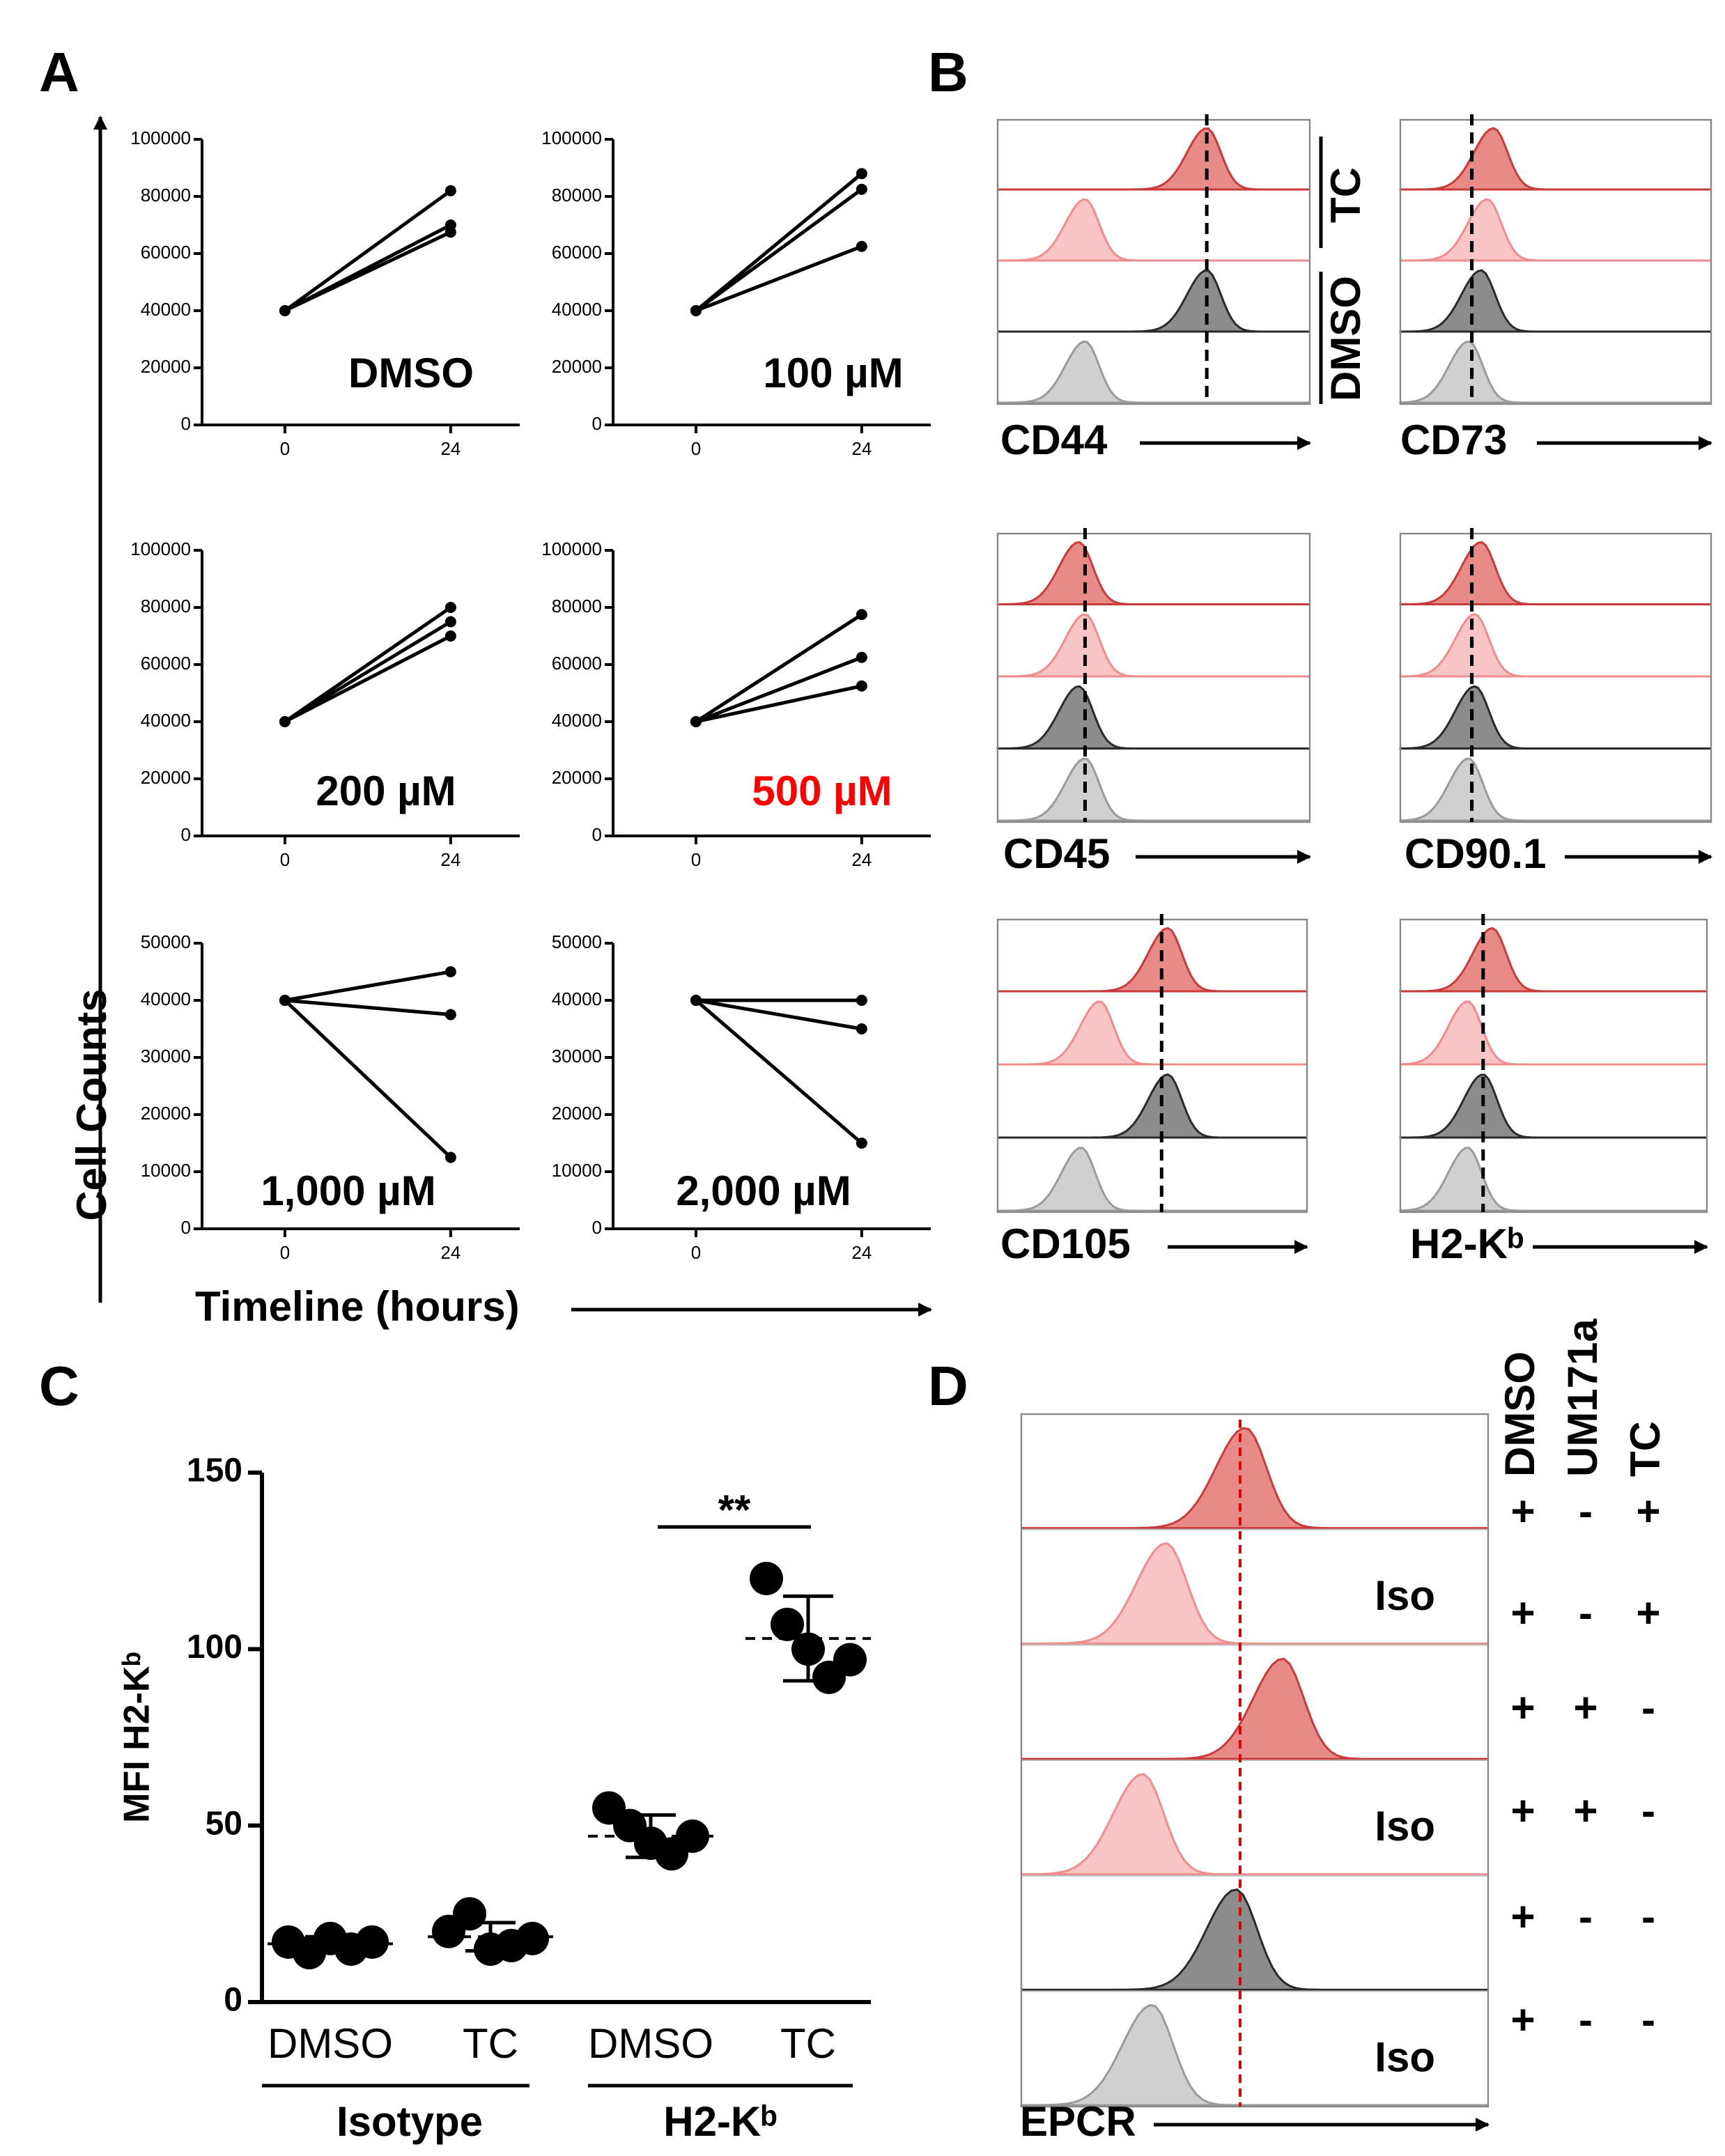 The image size is (1725, 2156). What do you see at coordinates (1453, 440) in the screenshot?
I see `marker-label: CD73` at bounding box center [1453, 440].